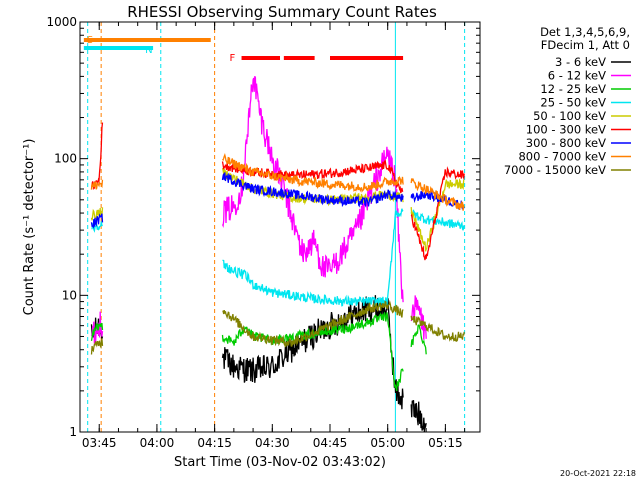  I want to click on legend-header: Det 1,3,4,5,6,9,, so click(585, 32).